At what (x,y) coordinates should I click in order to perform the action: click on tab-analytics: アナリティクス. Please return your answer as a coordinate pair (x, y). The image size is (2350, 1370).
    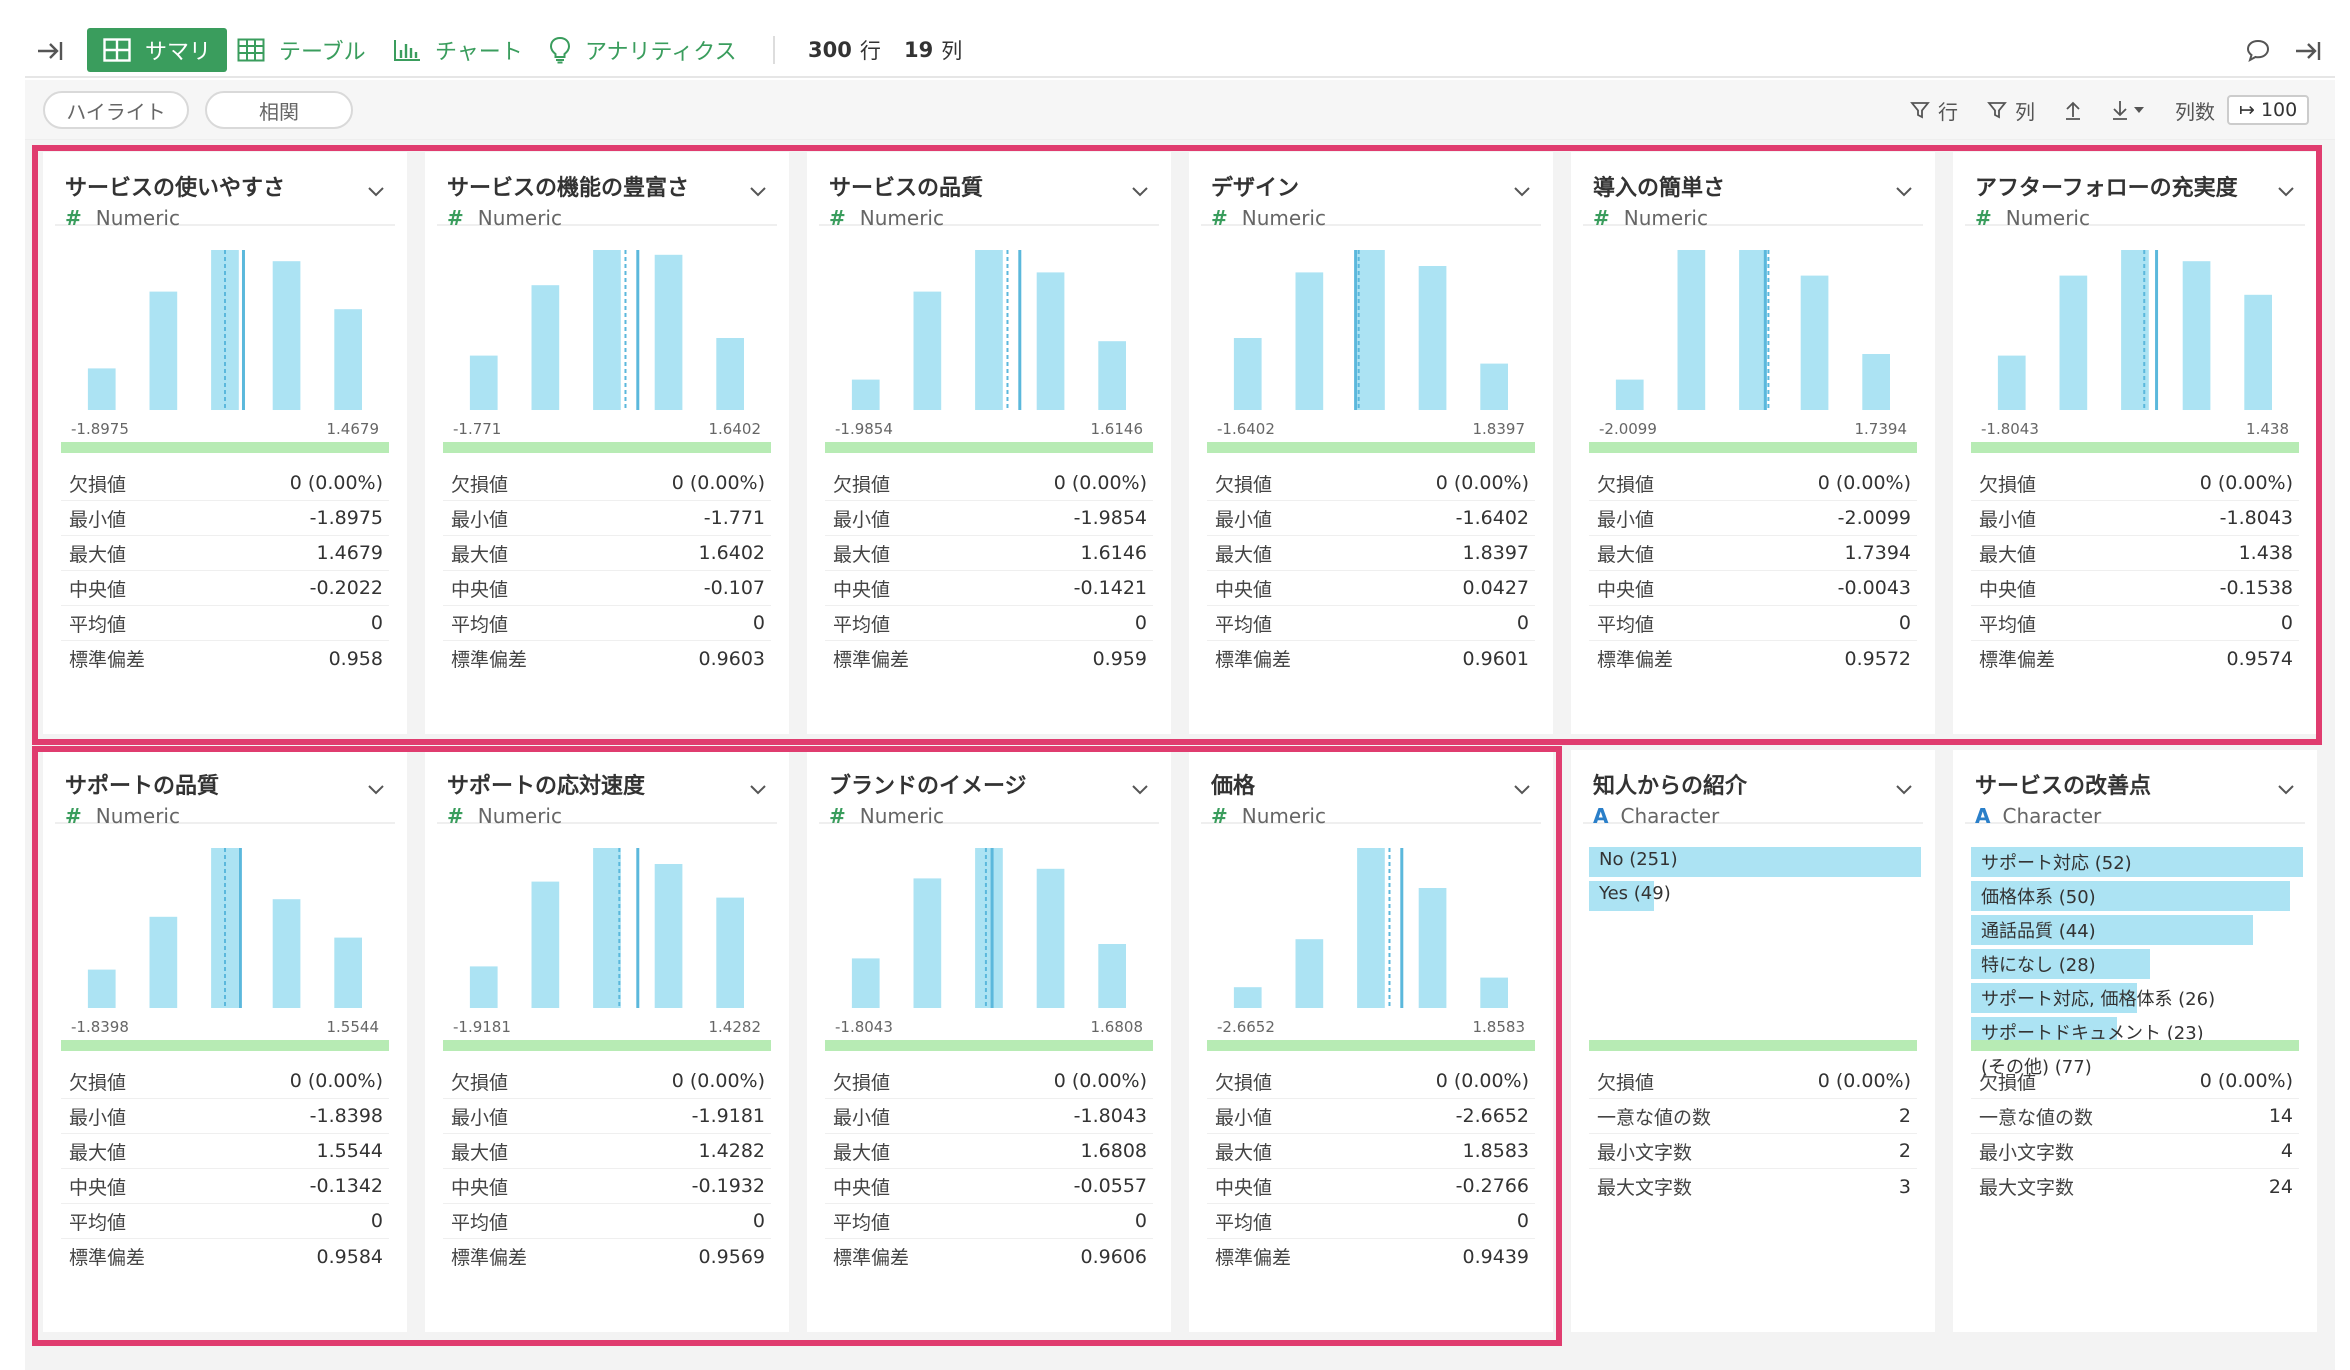
    Looking at the image, I should click on (643, 50).